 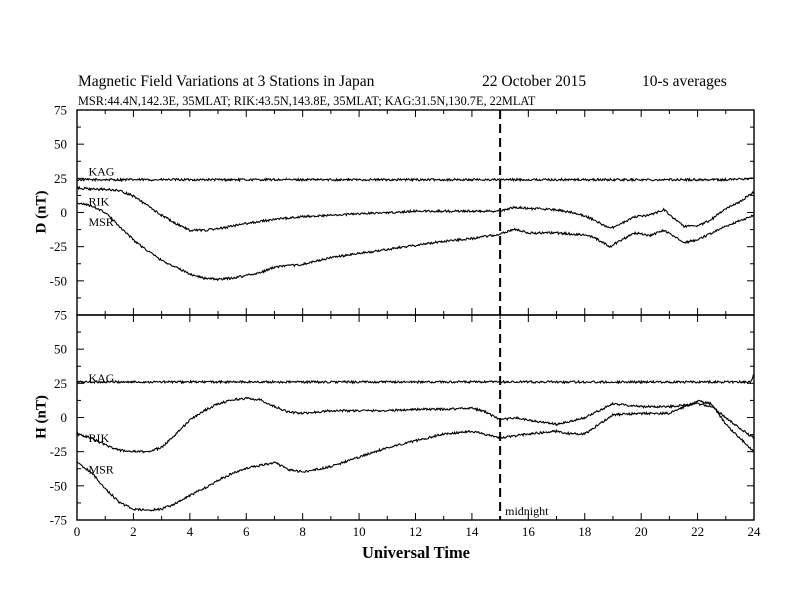 I want to click on d-y-tick-label: 75, so click(x=60, y=110).